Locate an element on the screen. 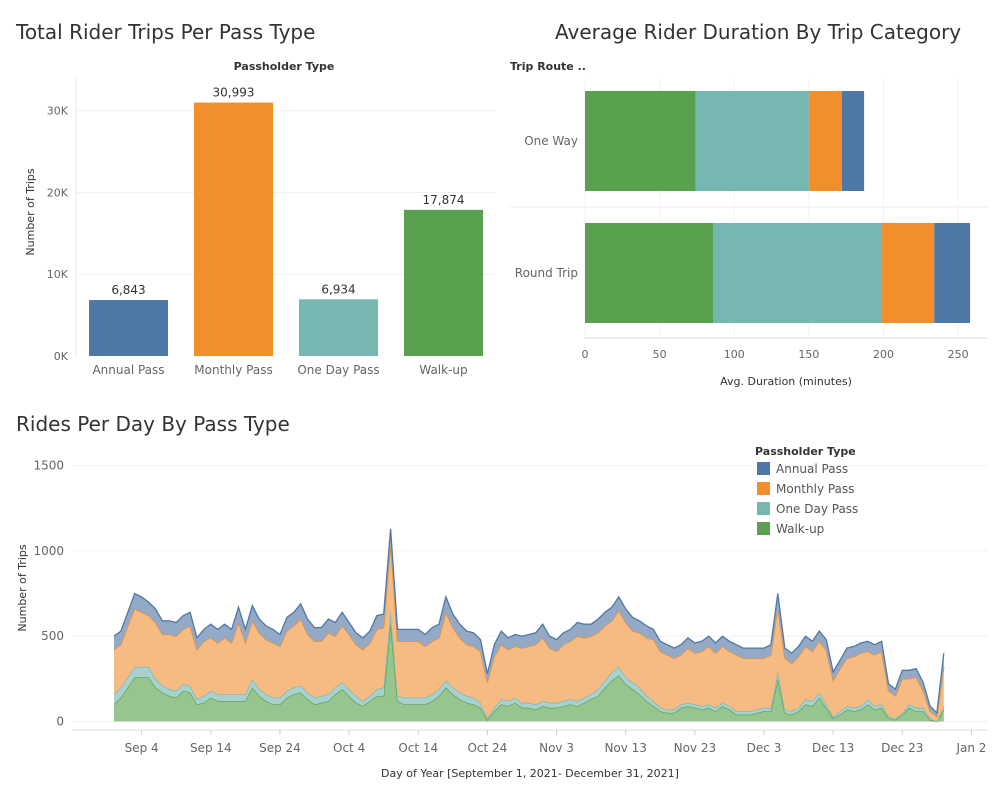 Image resolution: width=999 pixels, height=799 pixels. duration-x-tick: 200 is located at coordinates (883, 354).